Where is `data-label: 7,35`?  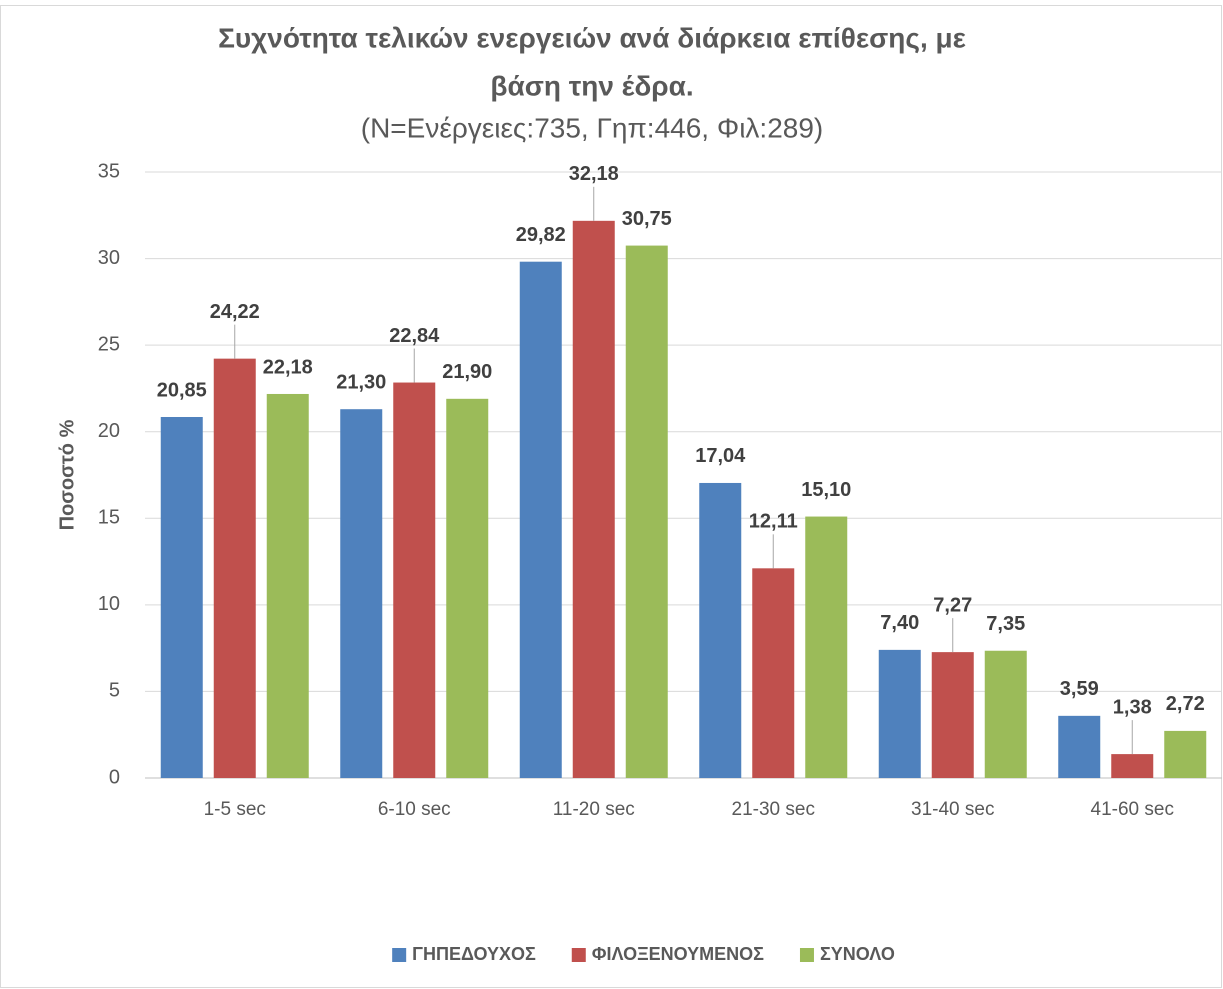 data-label: 7,35 is located at coordinates (1005, 624).